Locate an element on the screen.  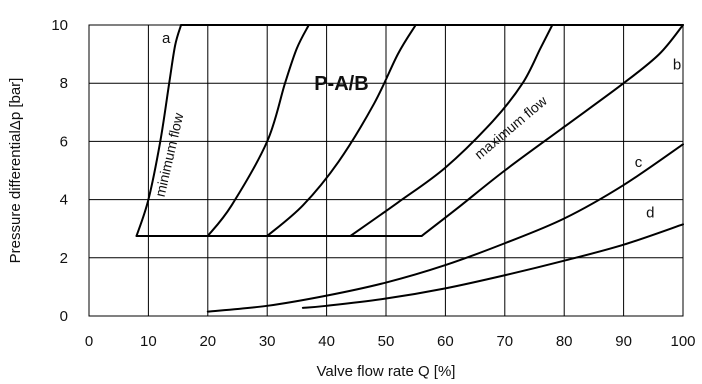
maximum-flow-annotation: maximum flow is located at coordinates (510, 127).